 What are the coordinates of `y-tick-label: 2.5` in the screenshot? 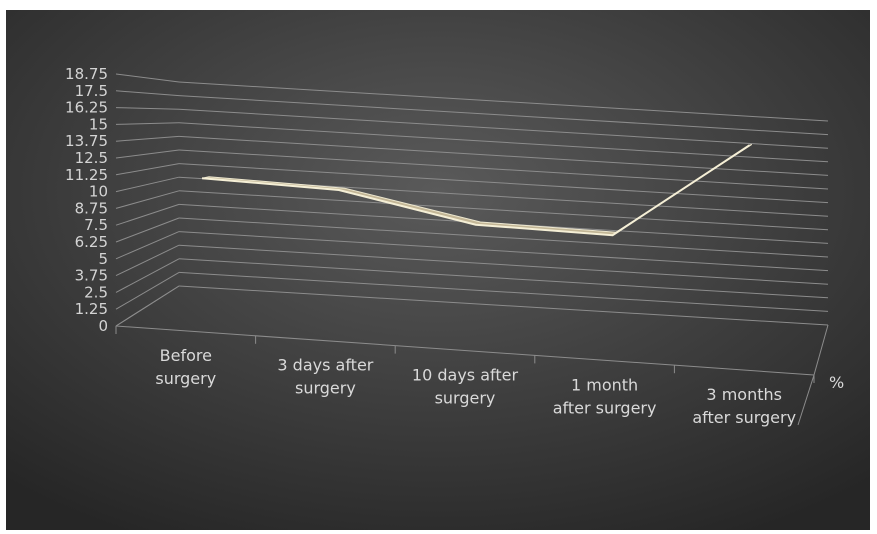 It's located at (96, 292).